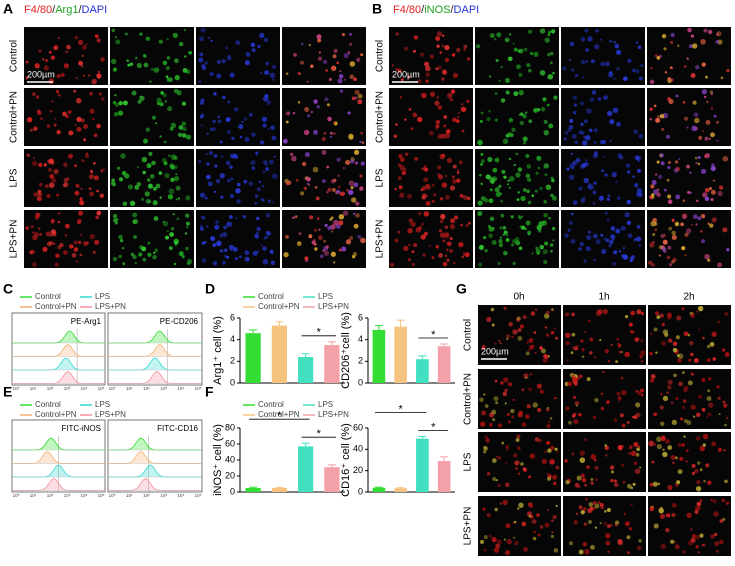  What do you see at coordinates (431, 239) in the screenshot?
I see `micrograph` at bounding box center [431, 239].